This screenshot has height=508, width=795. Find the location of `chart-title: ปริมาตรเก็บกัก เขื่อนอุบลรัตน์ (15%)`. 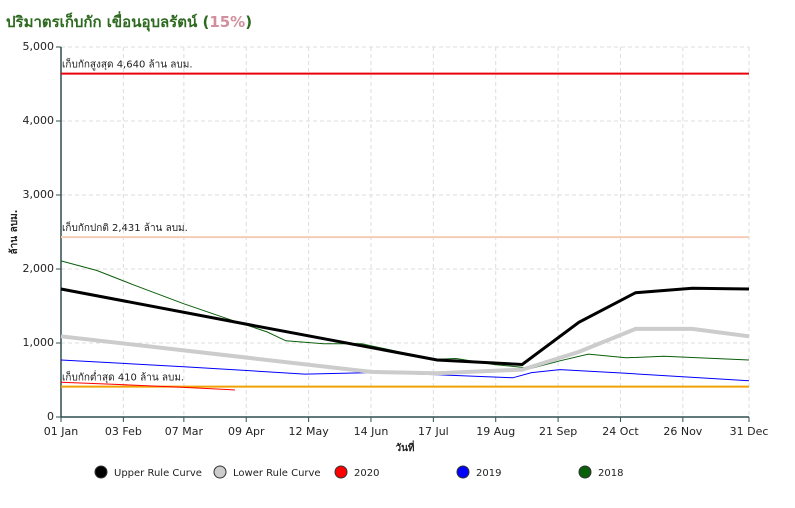

chart-title: ปริมาตรเก็บกัก เขื่อนอุบลรัตน์ (15%) is located at coordinates (129, 21).